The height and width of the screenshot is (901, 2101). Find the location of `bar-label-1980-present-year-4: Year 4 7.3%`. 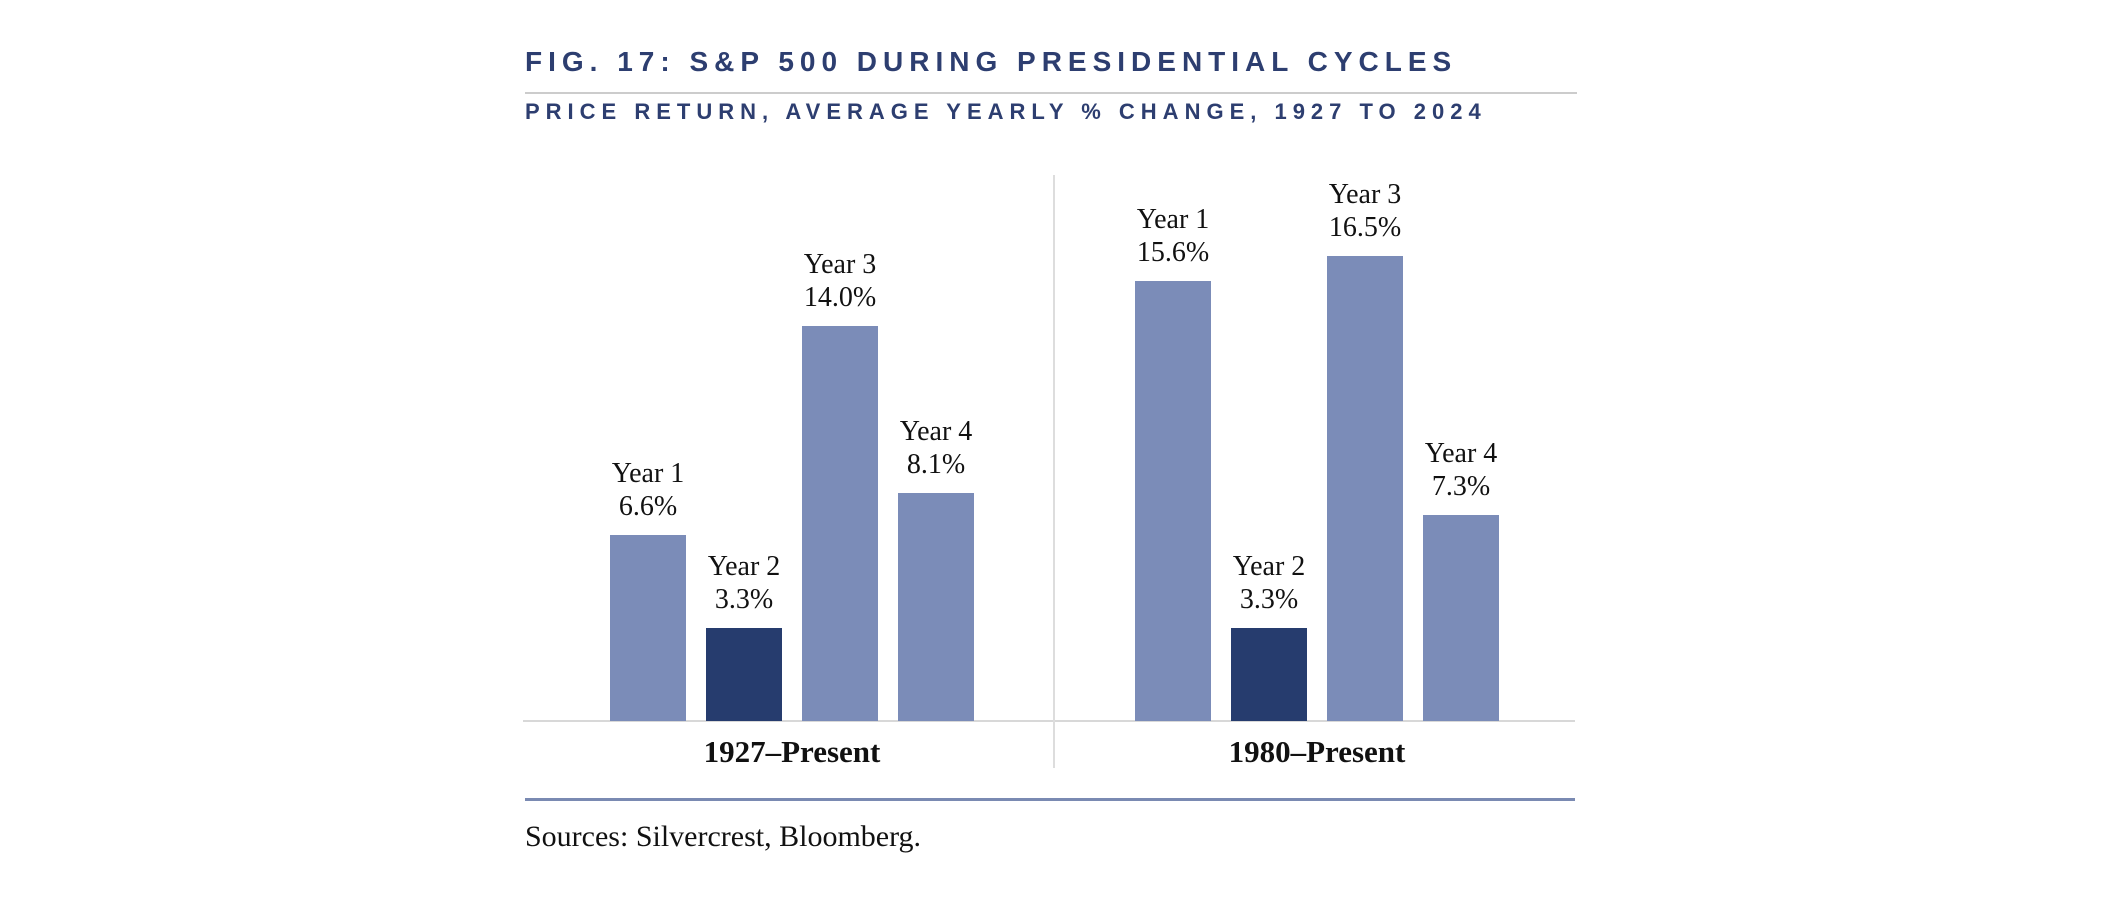

bar-label-1980-present-year-4: Year 4 7.3% is located at coordinates (1461, 470).